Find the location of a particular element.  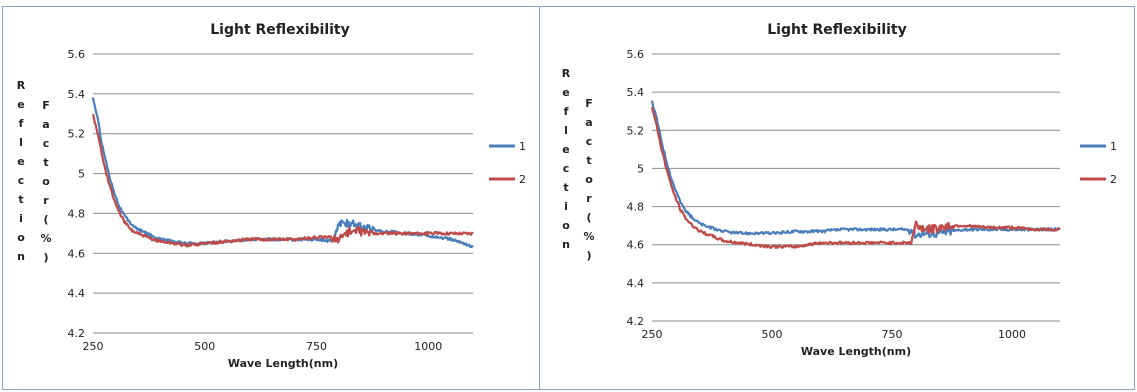

left-y-axis-label-char: ) is located at coordinates (45, 257).